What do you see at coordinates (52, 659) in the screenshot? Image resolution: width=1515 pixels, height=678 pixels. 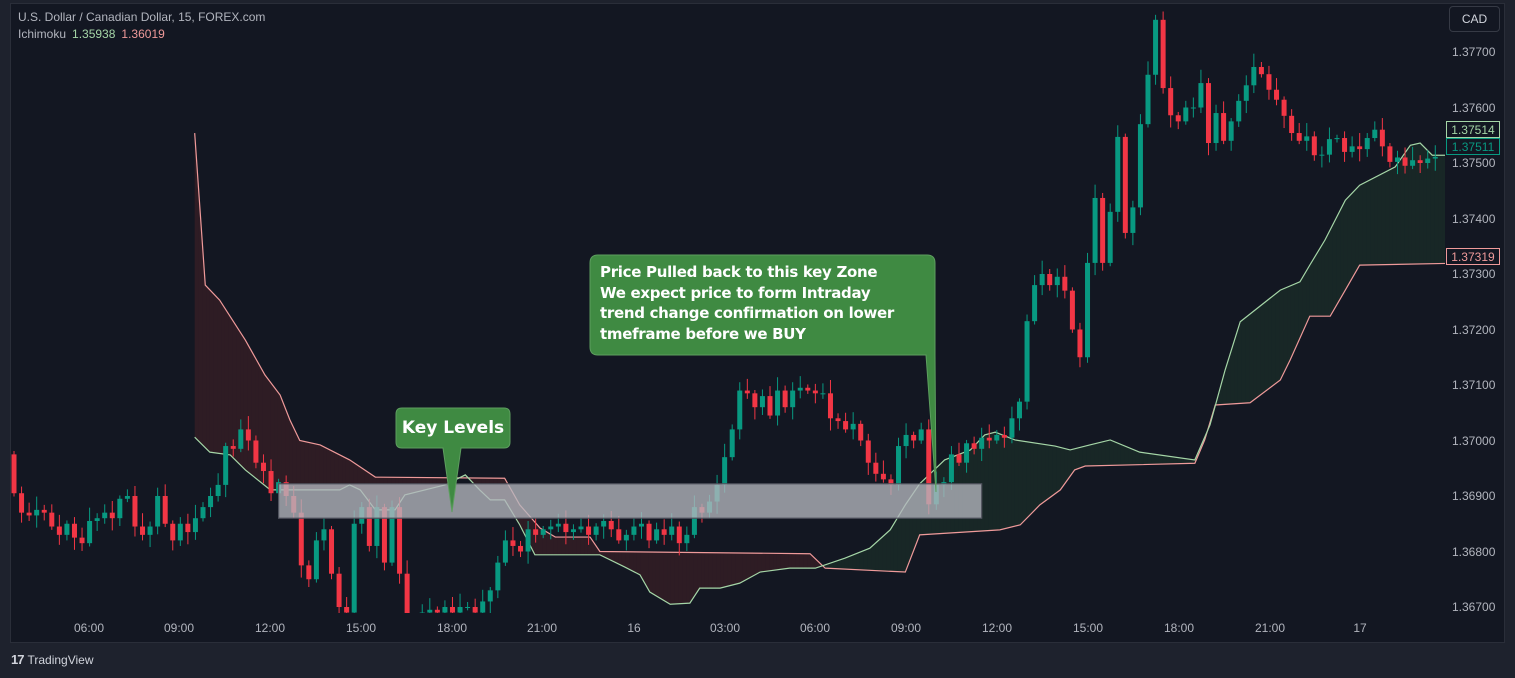 I see `tradingview-branding: 17 TradingView` at bounding box center [52, 659].